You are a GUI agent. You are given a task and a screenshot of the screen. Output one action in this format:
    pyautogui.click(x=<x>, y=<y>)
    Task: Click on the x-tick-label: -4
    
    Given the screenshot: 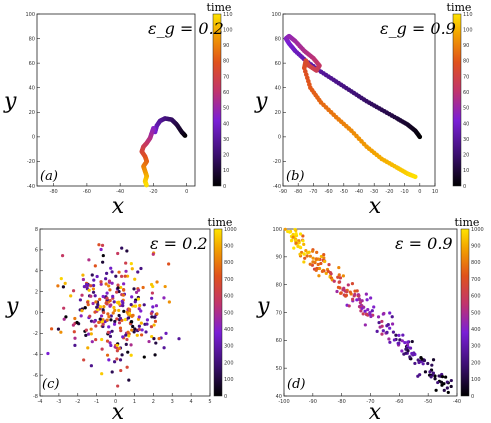 What is the action you would take?
    pyautogui.click(x=40, y=402)
    